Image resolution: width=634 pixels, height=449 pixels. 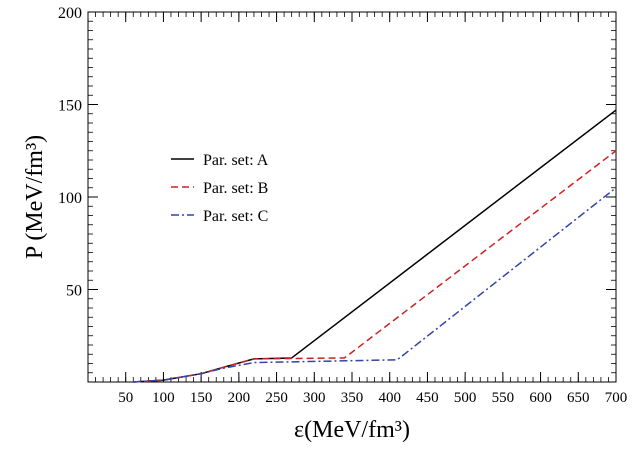 I want to click on y-tick-label: 200, so click(x=70, y=13).